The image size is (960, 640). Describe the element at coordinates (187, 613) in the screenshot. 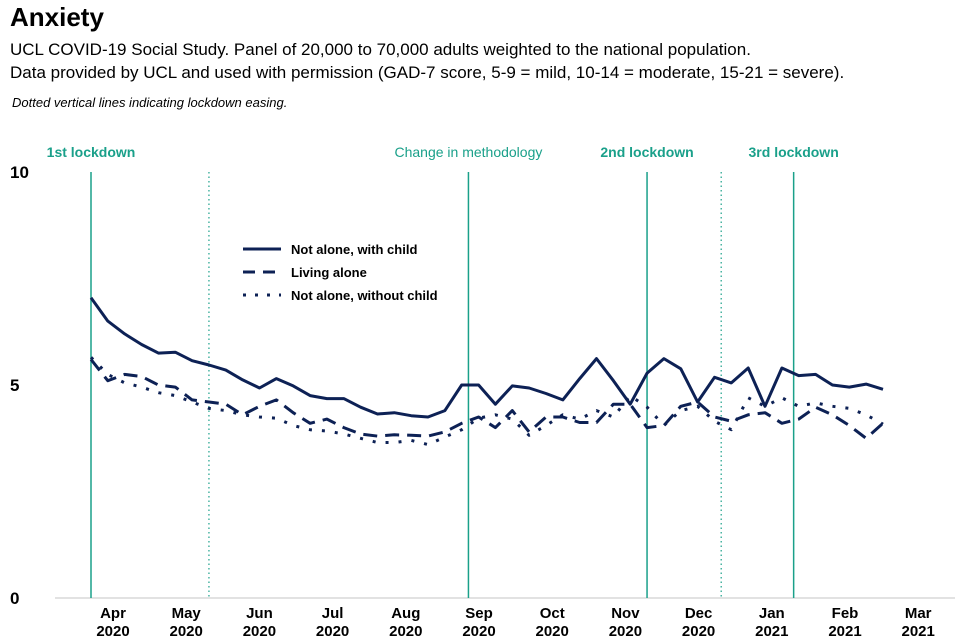

I see `x-tick-label-month: May` at that location.